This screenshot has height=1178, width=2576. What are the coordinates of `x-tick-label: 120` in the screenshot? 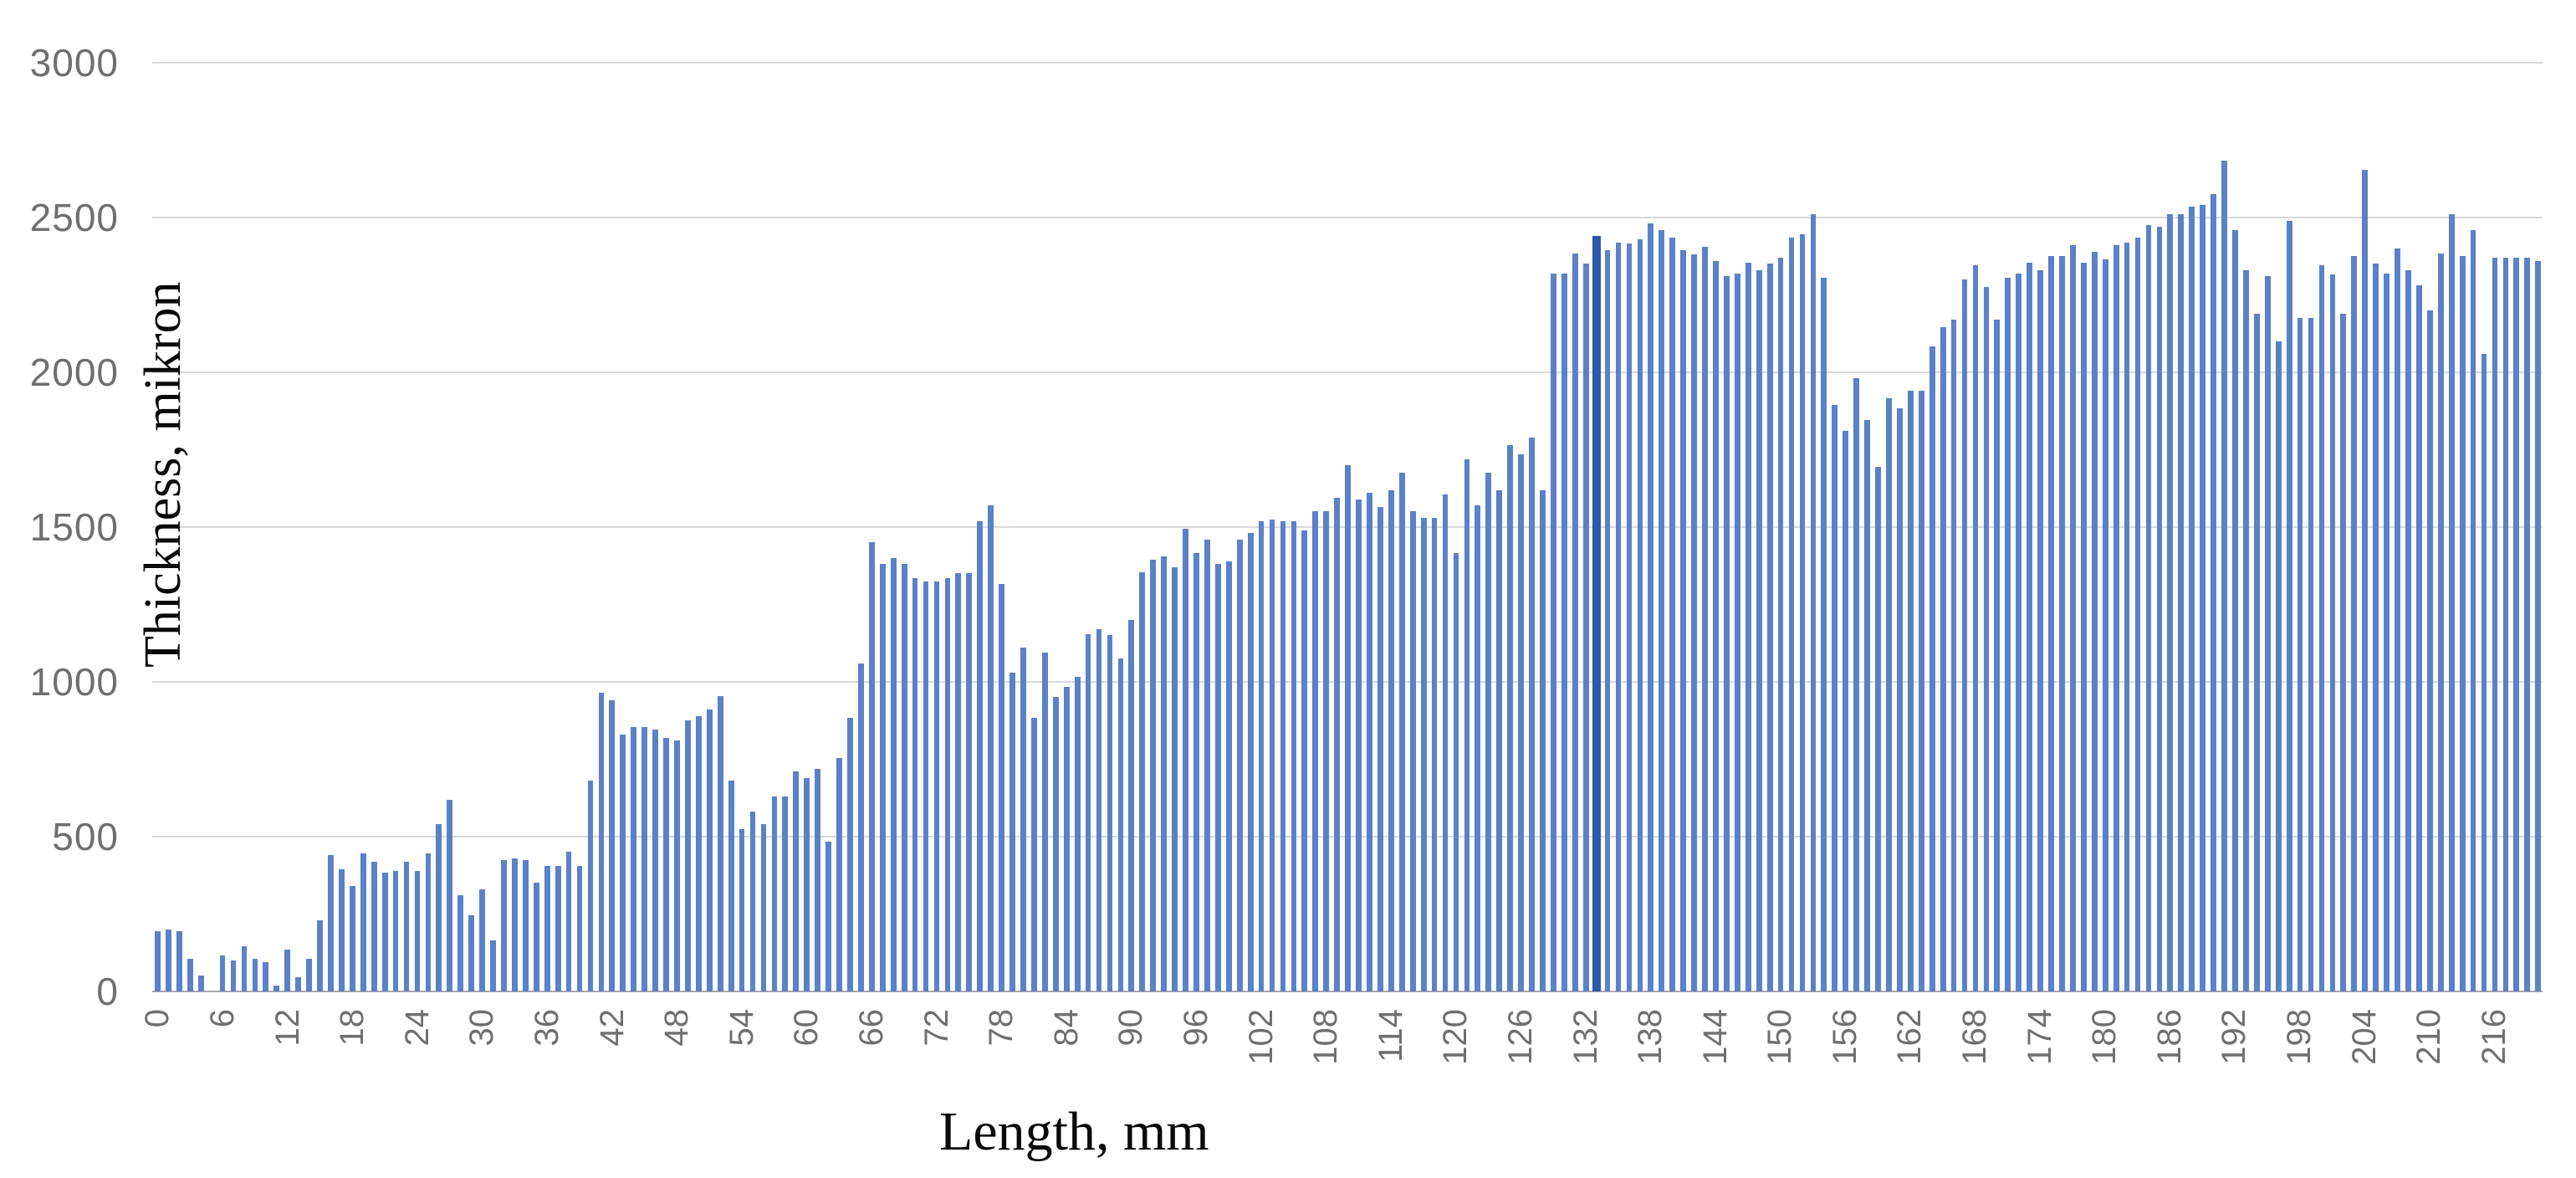 It's located at (1456, 1037).